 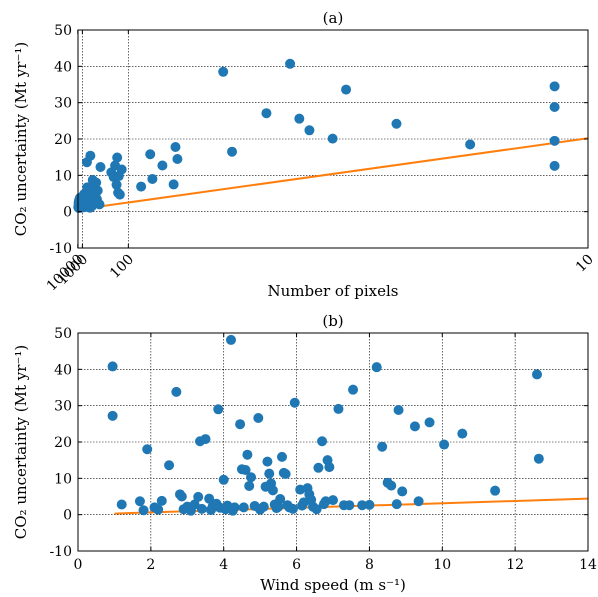 What do you see at coordinates (333, 18) in the screenshot?
I see `chart-title-a: (a)` at bounding box center [333, 18].